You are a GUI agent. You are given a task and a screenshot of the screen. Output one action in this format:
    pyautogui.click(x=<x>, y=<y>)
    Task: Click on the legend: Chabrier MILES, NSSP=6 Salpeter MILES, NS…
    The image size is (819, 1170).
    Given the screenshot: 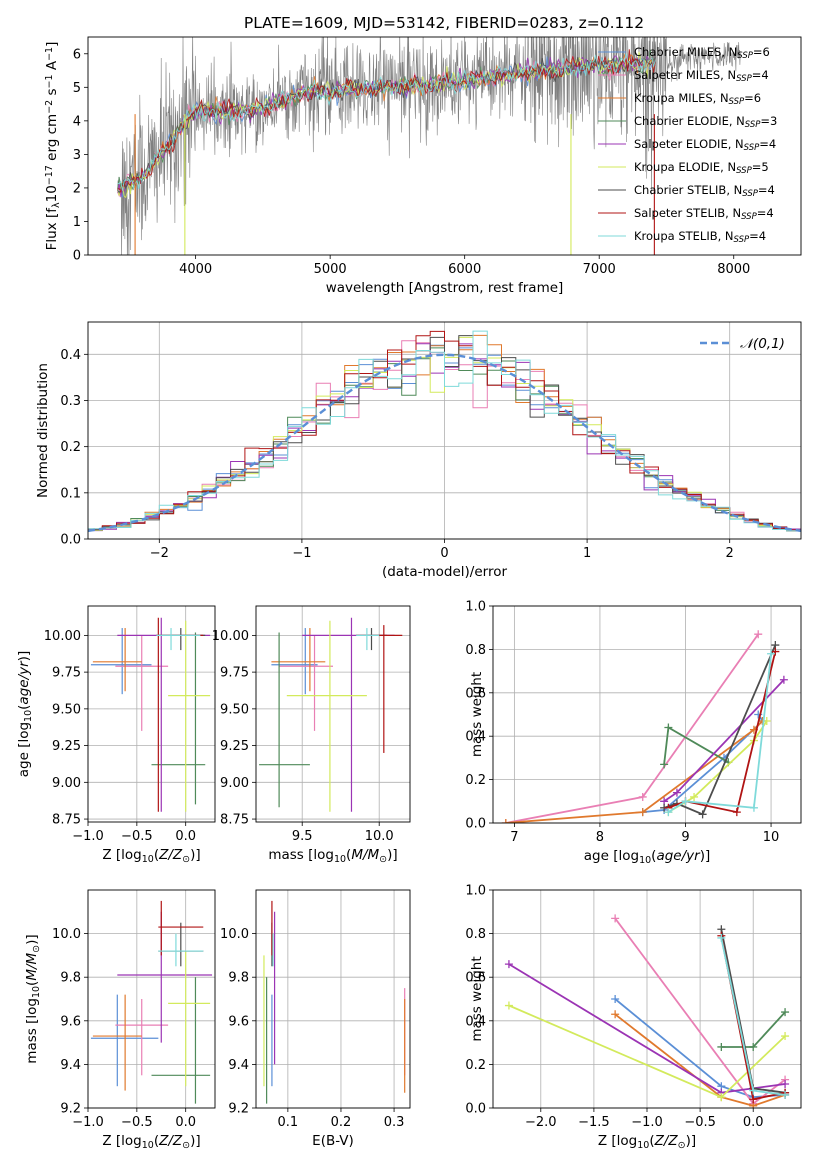 What is the action you would take?
    pyautogui.click(x=687, y=145)
    